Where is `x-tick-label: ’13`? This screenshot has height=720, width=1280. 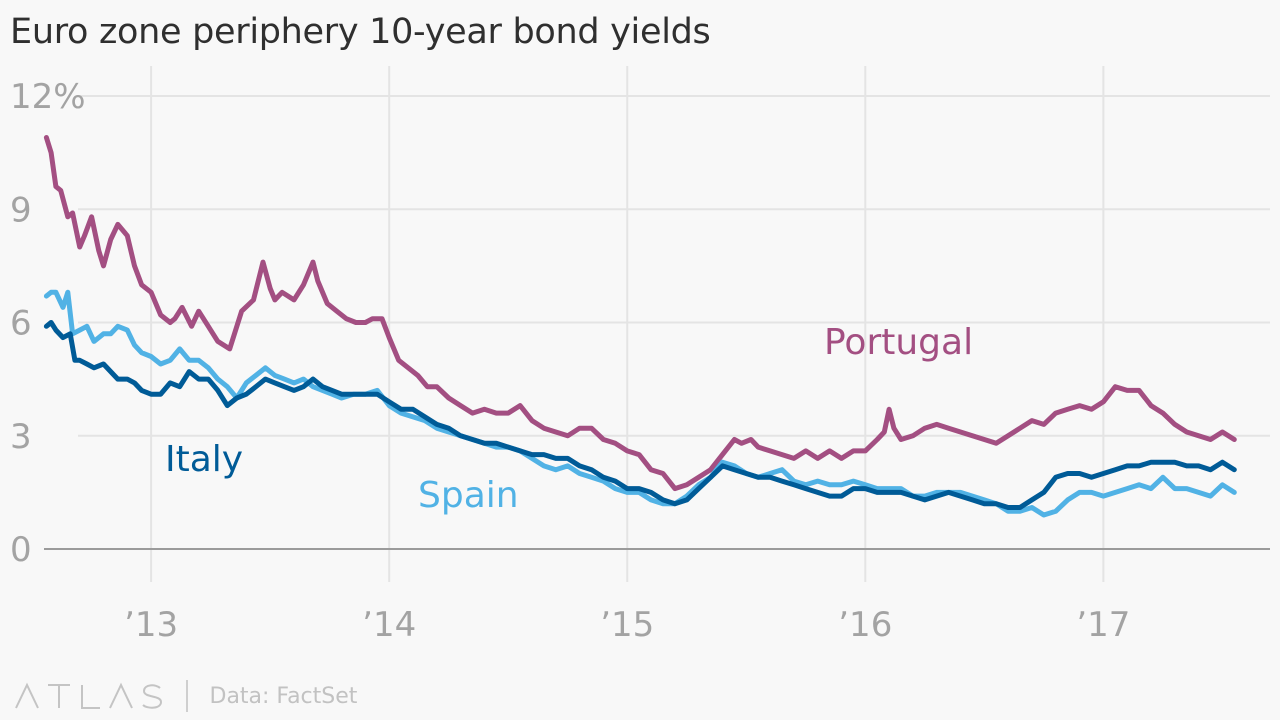
x-tick-label: ’13 is located at coordinates (151, 625).